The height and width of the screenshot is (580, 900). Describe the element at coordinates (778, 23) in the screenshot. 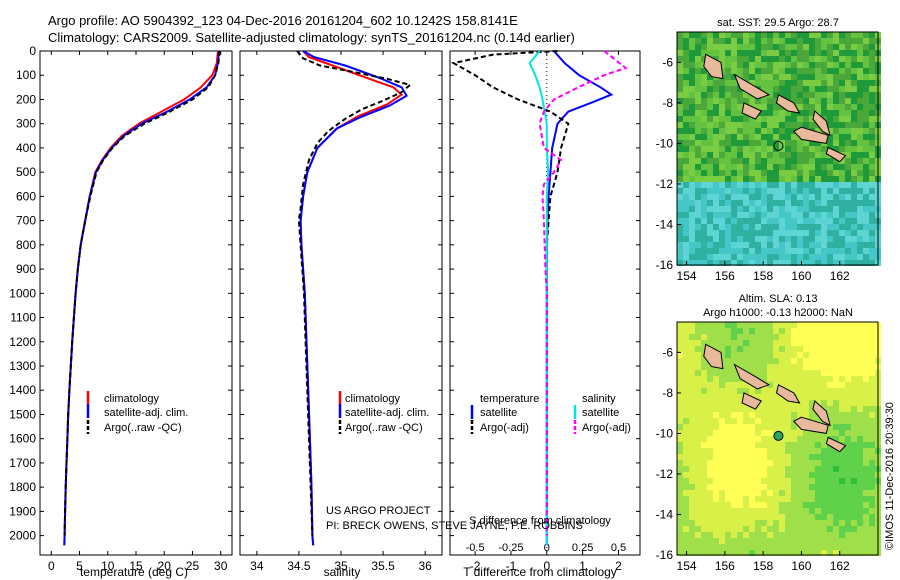

I see `sst-map-title: sat. SST: 29.5 Argo: 28.7` at that location.